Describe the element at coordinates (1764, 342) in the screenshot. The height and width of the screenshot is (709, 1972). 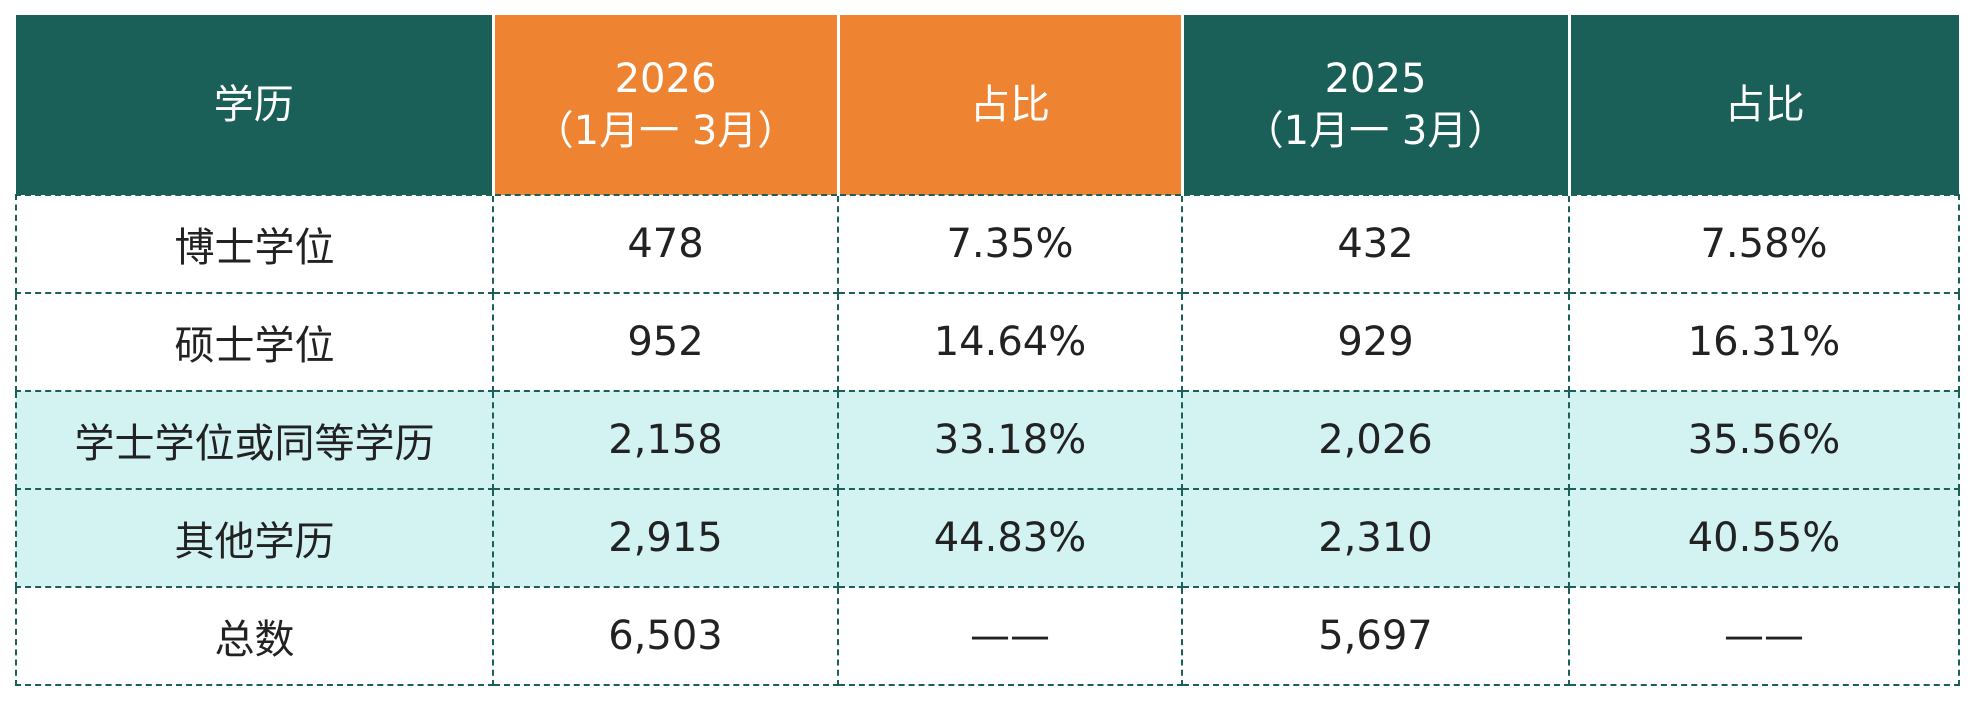
I see `cell-share-2025: 16.31%` at that location.